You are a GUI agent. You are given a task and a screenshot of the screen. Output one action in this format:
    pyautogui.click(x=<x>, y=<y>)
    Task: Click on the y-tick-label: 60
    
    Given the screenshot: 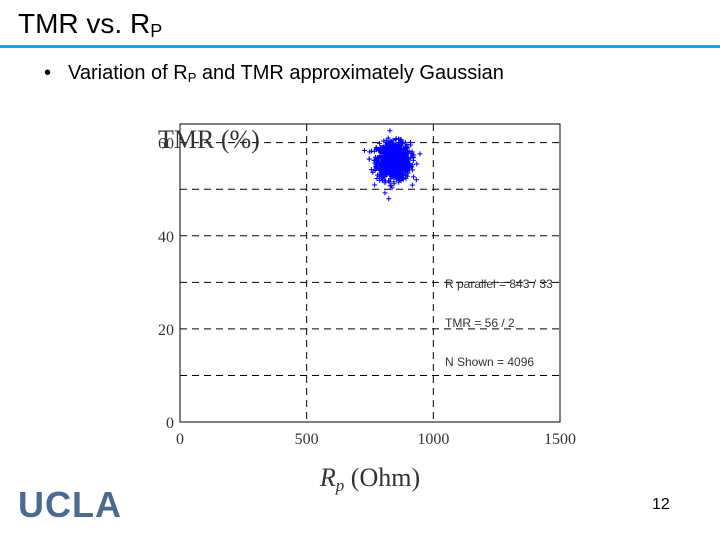 What is the action you would take?
    pyautogui.click(x=166, y=144)
    